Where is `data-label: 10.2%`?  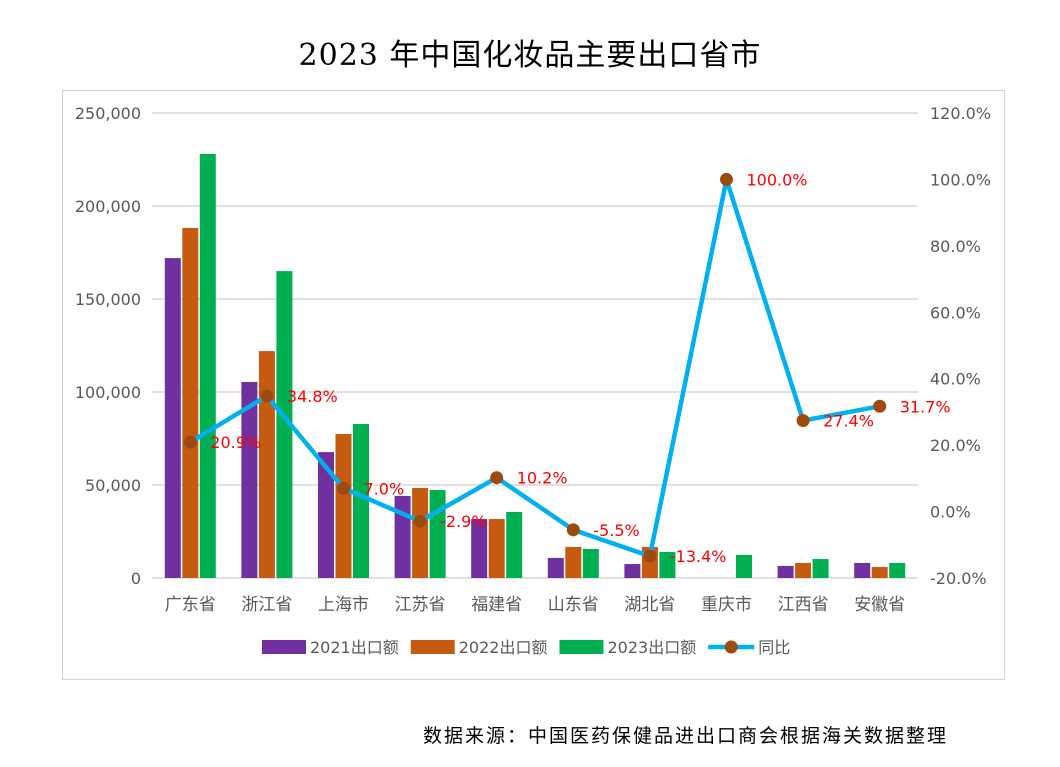 data-label: 10.2% is located at coordinates (542, 478).